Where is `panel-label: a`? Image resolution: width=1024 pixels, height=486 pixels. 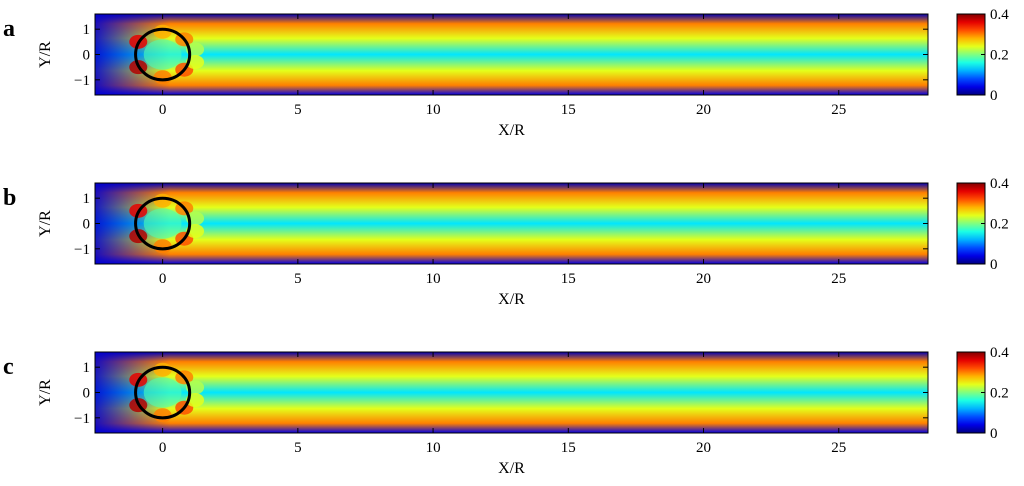 panel-label: a is located at coordinates (9, 29).